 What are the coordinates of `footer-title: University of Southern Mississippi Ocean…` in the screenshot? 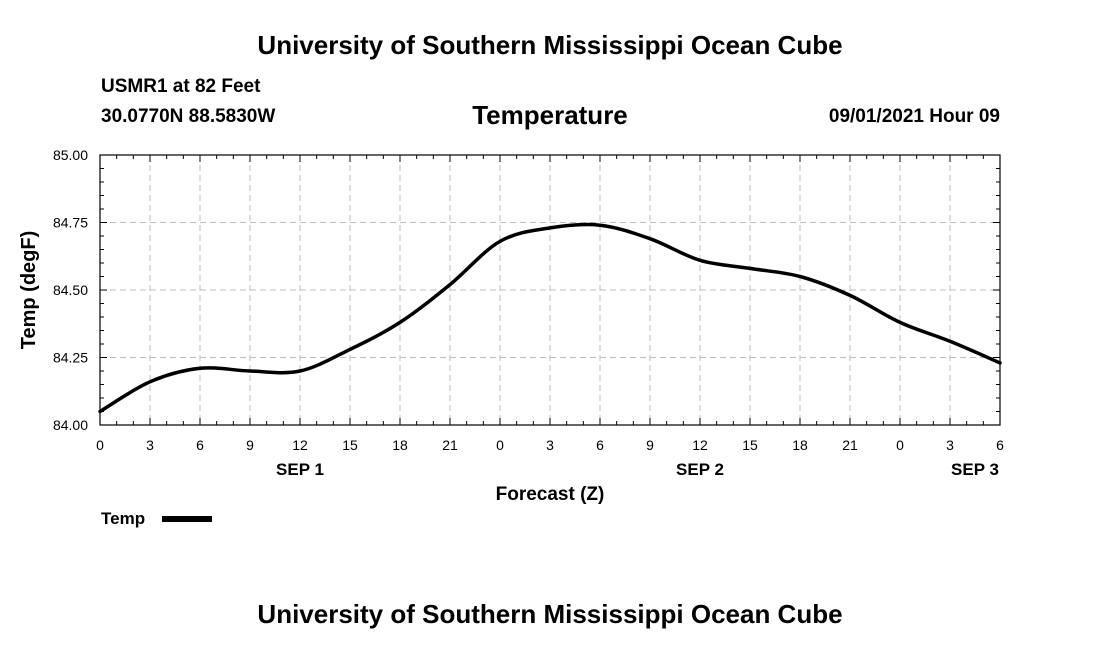 It's located at (550, 614).